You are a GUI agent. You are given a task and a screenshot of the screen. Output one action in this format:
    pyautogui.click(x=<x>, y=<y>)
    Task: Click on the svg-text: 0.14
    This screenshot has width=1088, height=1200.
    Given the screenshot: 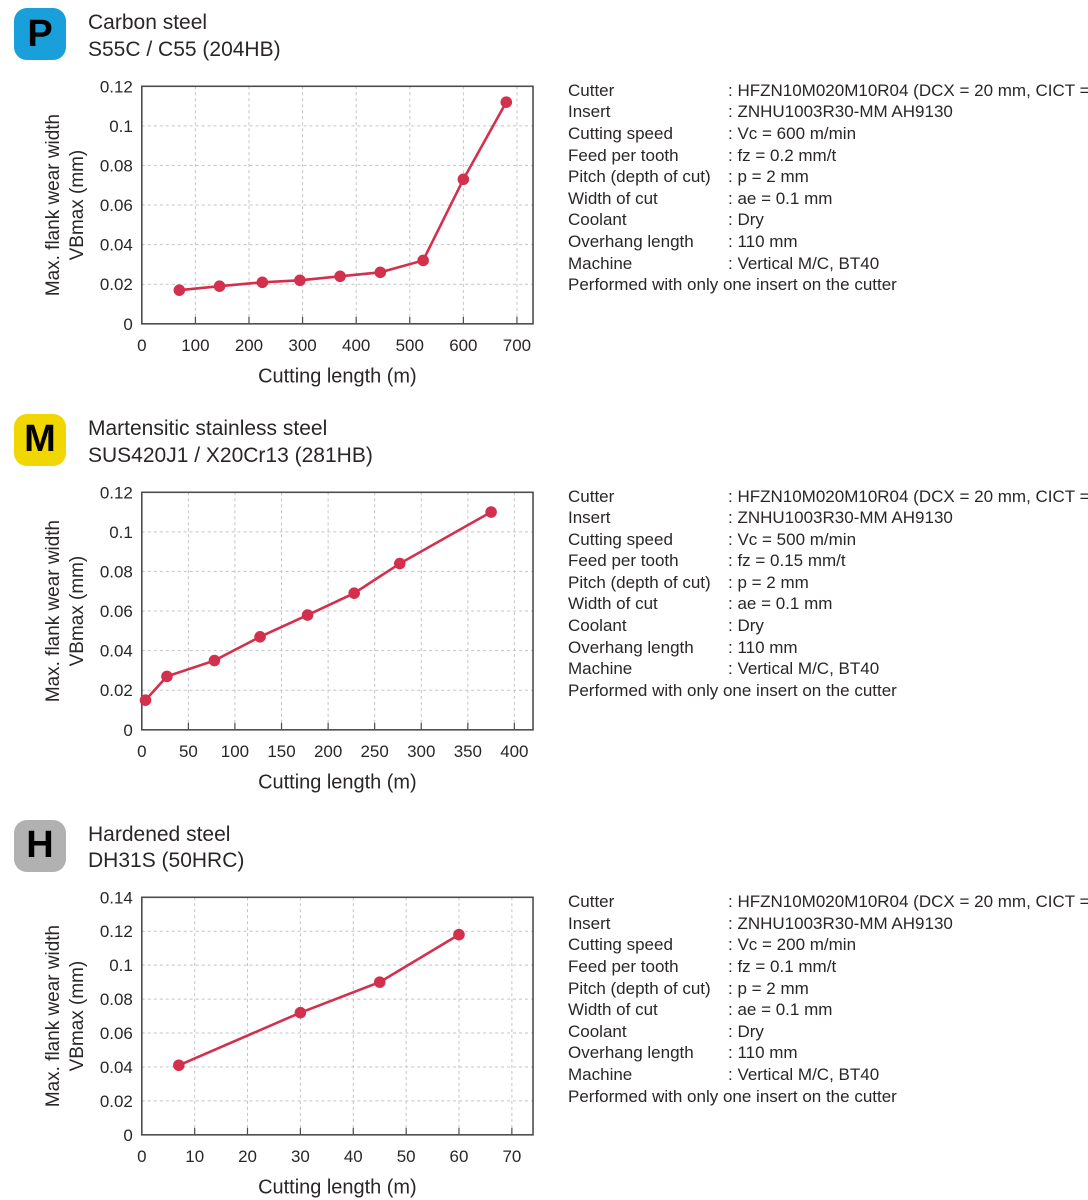 What is the action you would take?
    pyautogui.click(x=116, y=898)
    